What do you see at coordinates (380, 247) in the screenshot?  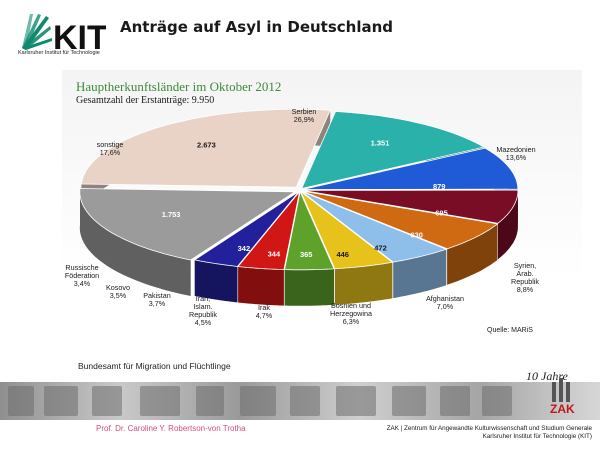 I see `slice-value-label: 472` at bounding box center [380, 247].